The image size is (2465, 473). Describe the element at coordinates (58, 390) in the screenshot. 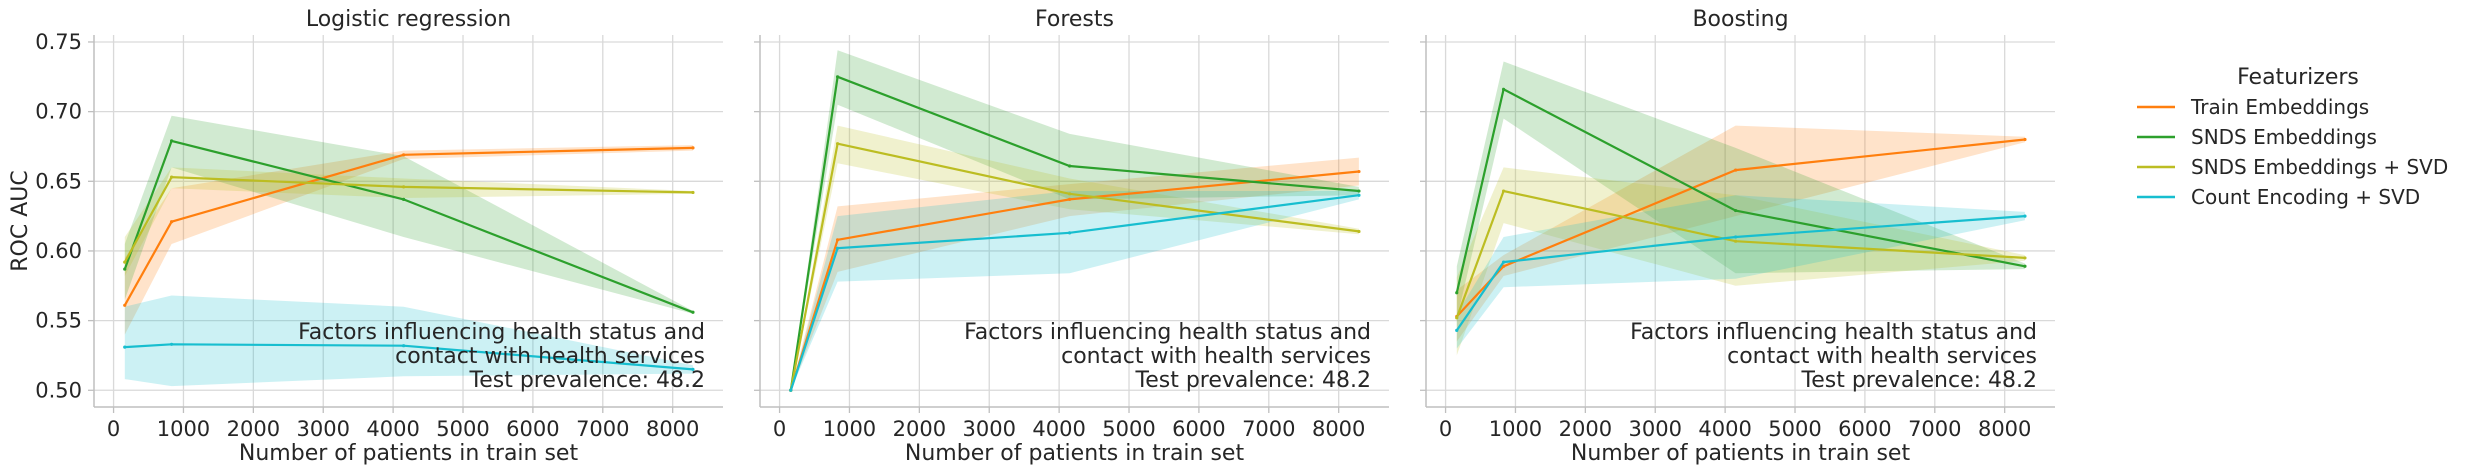

I see `y-tick-label: 0.50` at that location.